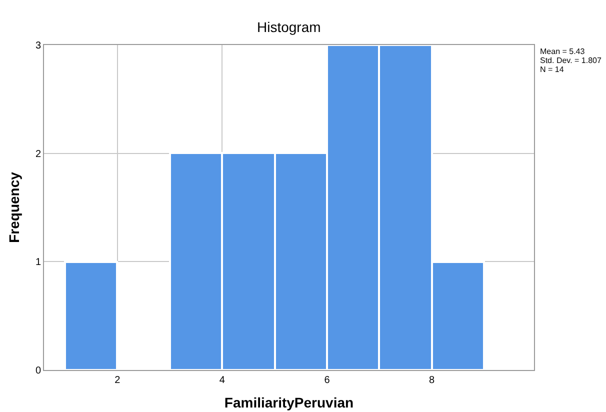 This screenshot has width=606, height=412. I want to click on y-tick-label: 2, so click(38, 154).